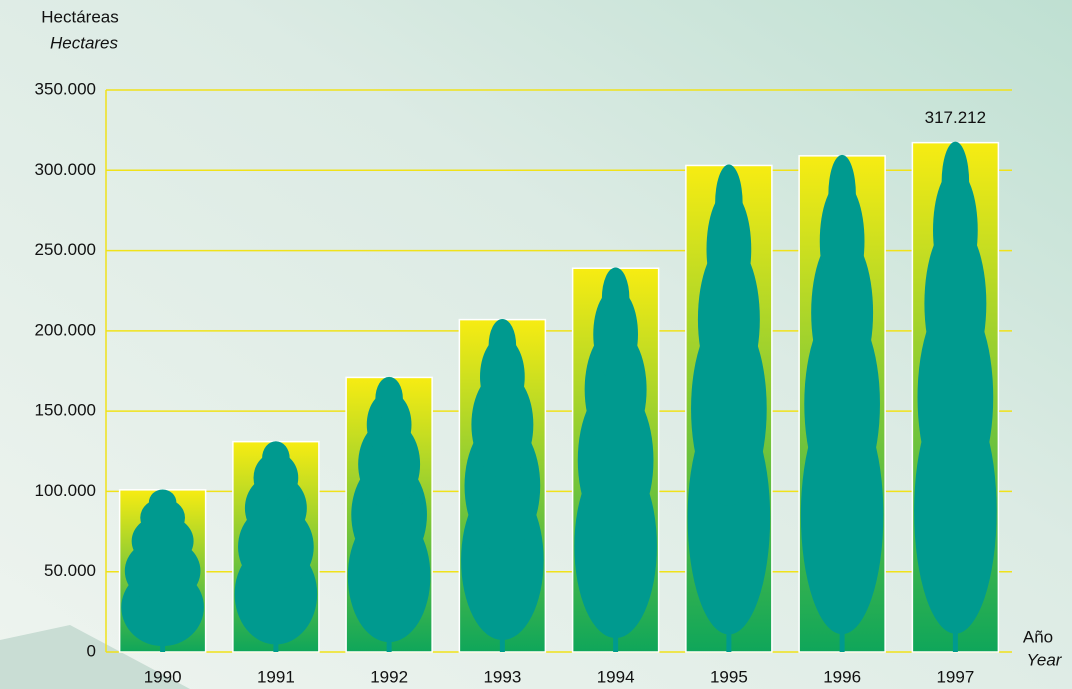 This screenshot has width=1072, height=689. Describe the element at coordinates (65, 169) in the screenshot. I see `y-tick-label: 300.000` at that location.